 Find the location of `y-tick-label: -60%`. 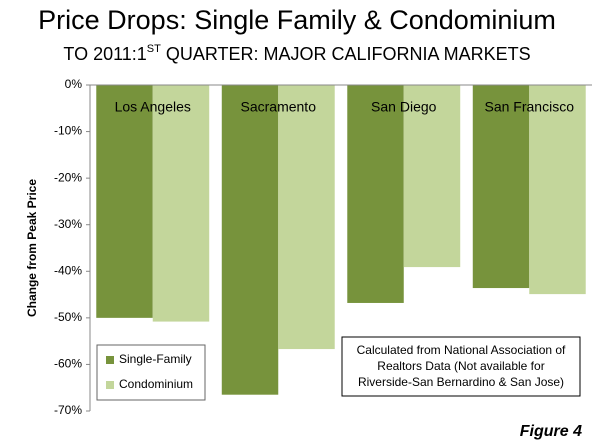

y-tick-label: -60% is located at coordinates (68, 364).